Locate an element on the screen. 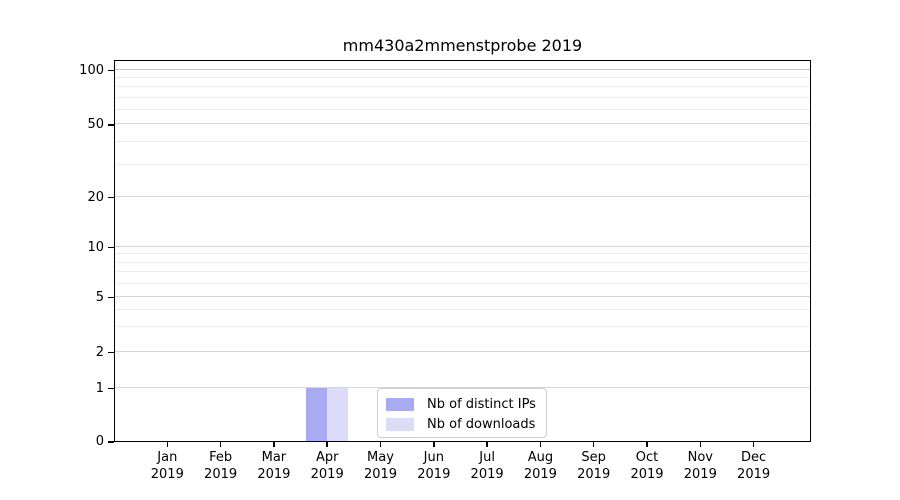 The image size is (900, 500). x-tick-label-apr: Apr 2019 is located at coordinates (327, 466).